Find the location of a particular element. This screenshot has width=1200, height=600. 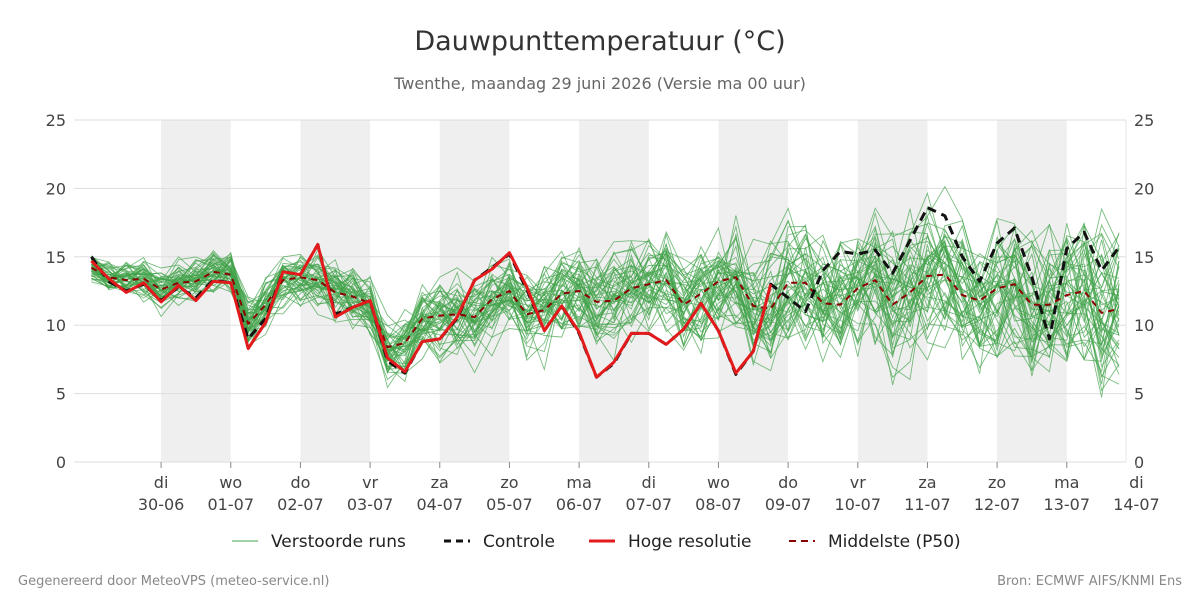

x-tick-date: 07-07 is located at coordinates (649, 504).